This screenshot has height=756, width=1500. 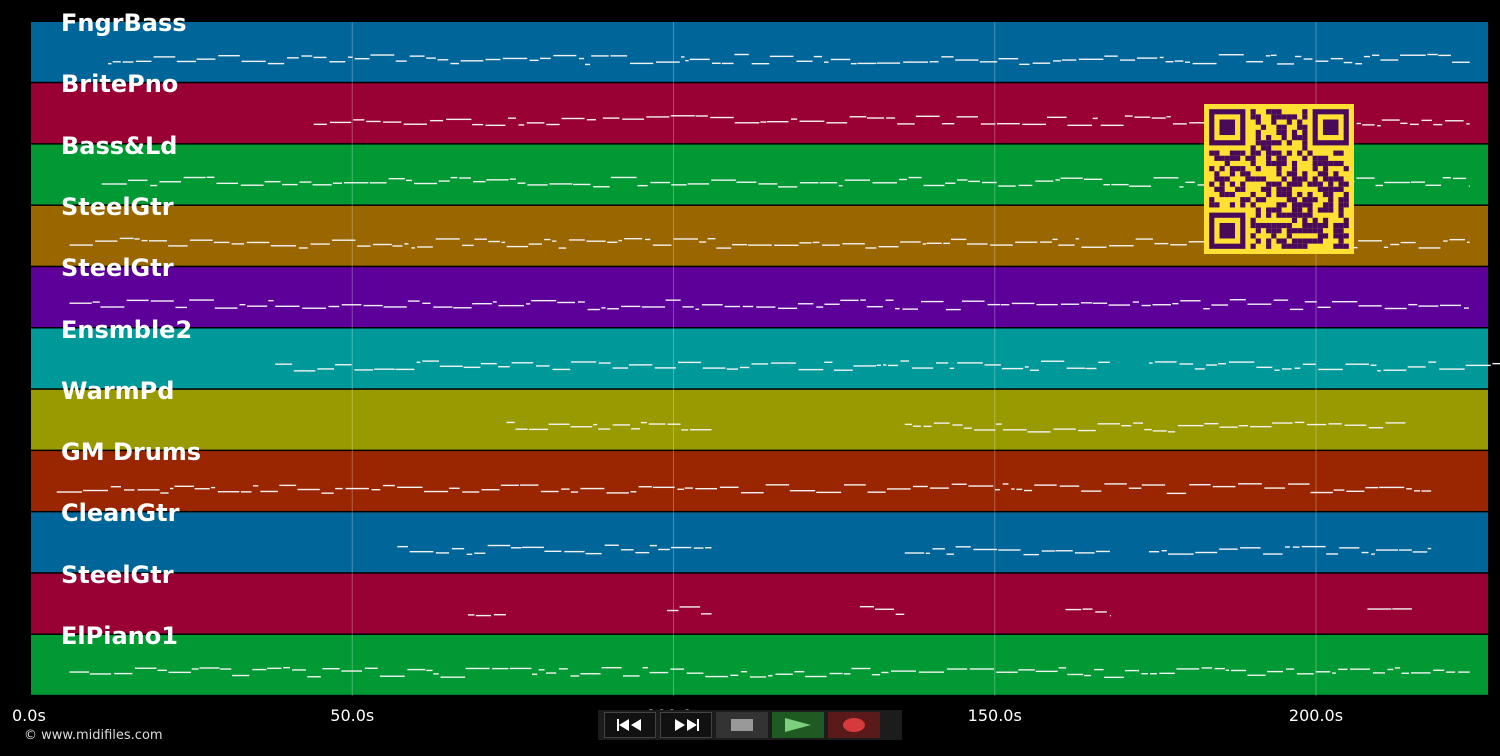 I want to click on track-name: GM Drums, so click(x=131, y=452).